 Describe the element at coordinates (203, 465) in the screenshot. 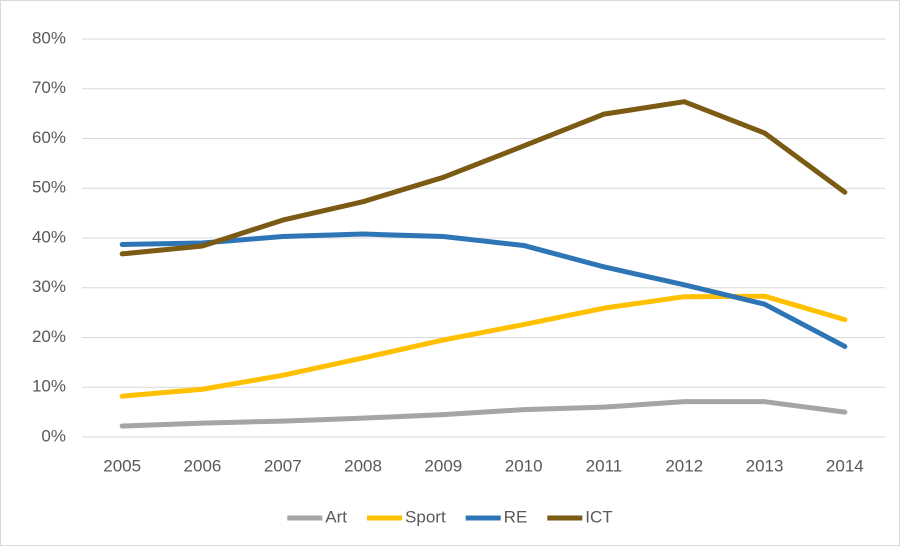

I see `x-tick-label: 2006` at that location.